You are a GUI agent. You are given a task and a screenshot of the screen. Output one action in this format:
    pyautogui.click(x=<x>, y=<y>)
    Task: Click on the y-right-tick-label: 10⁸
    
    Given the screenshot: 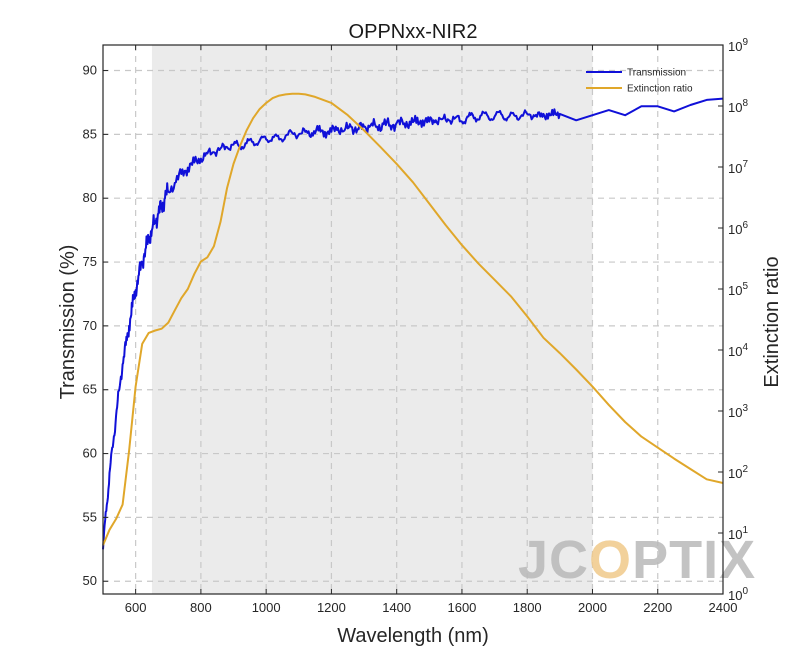 What is the action you would take?
    pyautogui.click(x=738, y=106)
    